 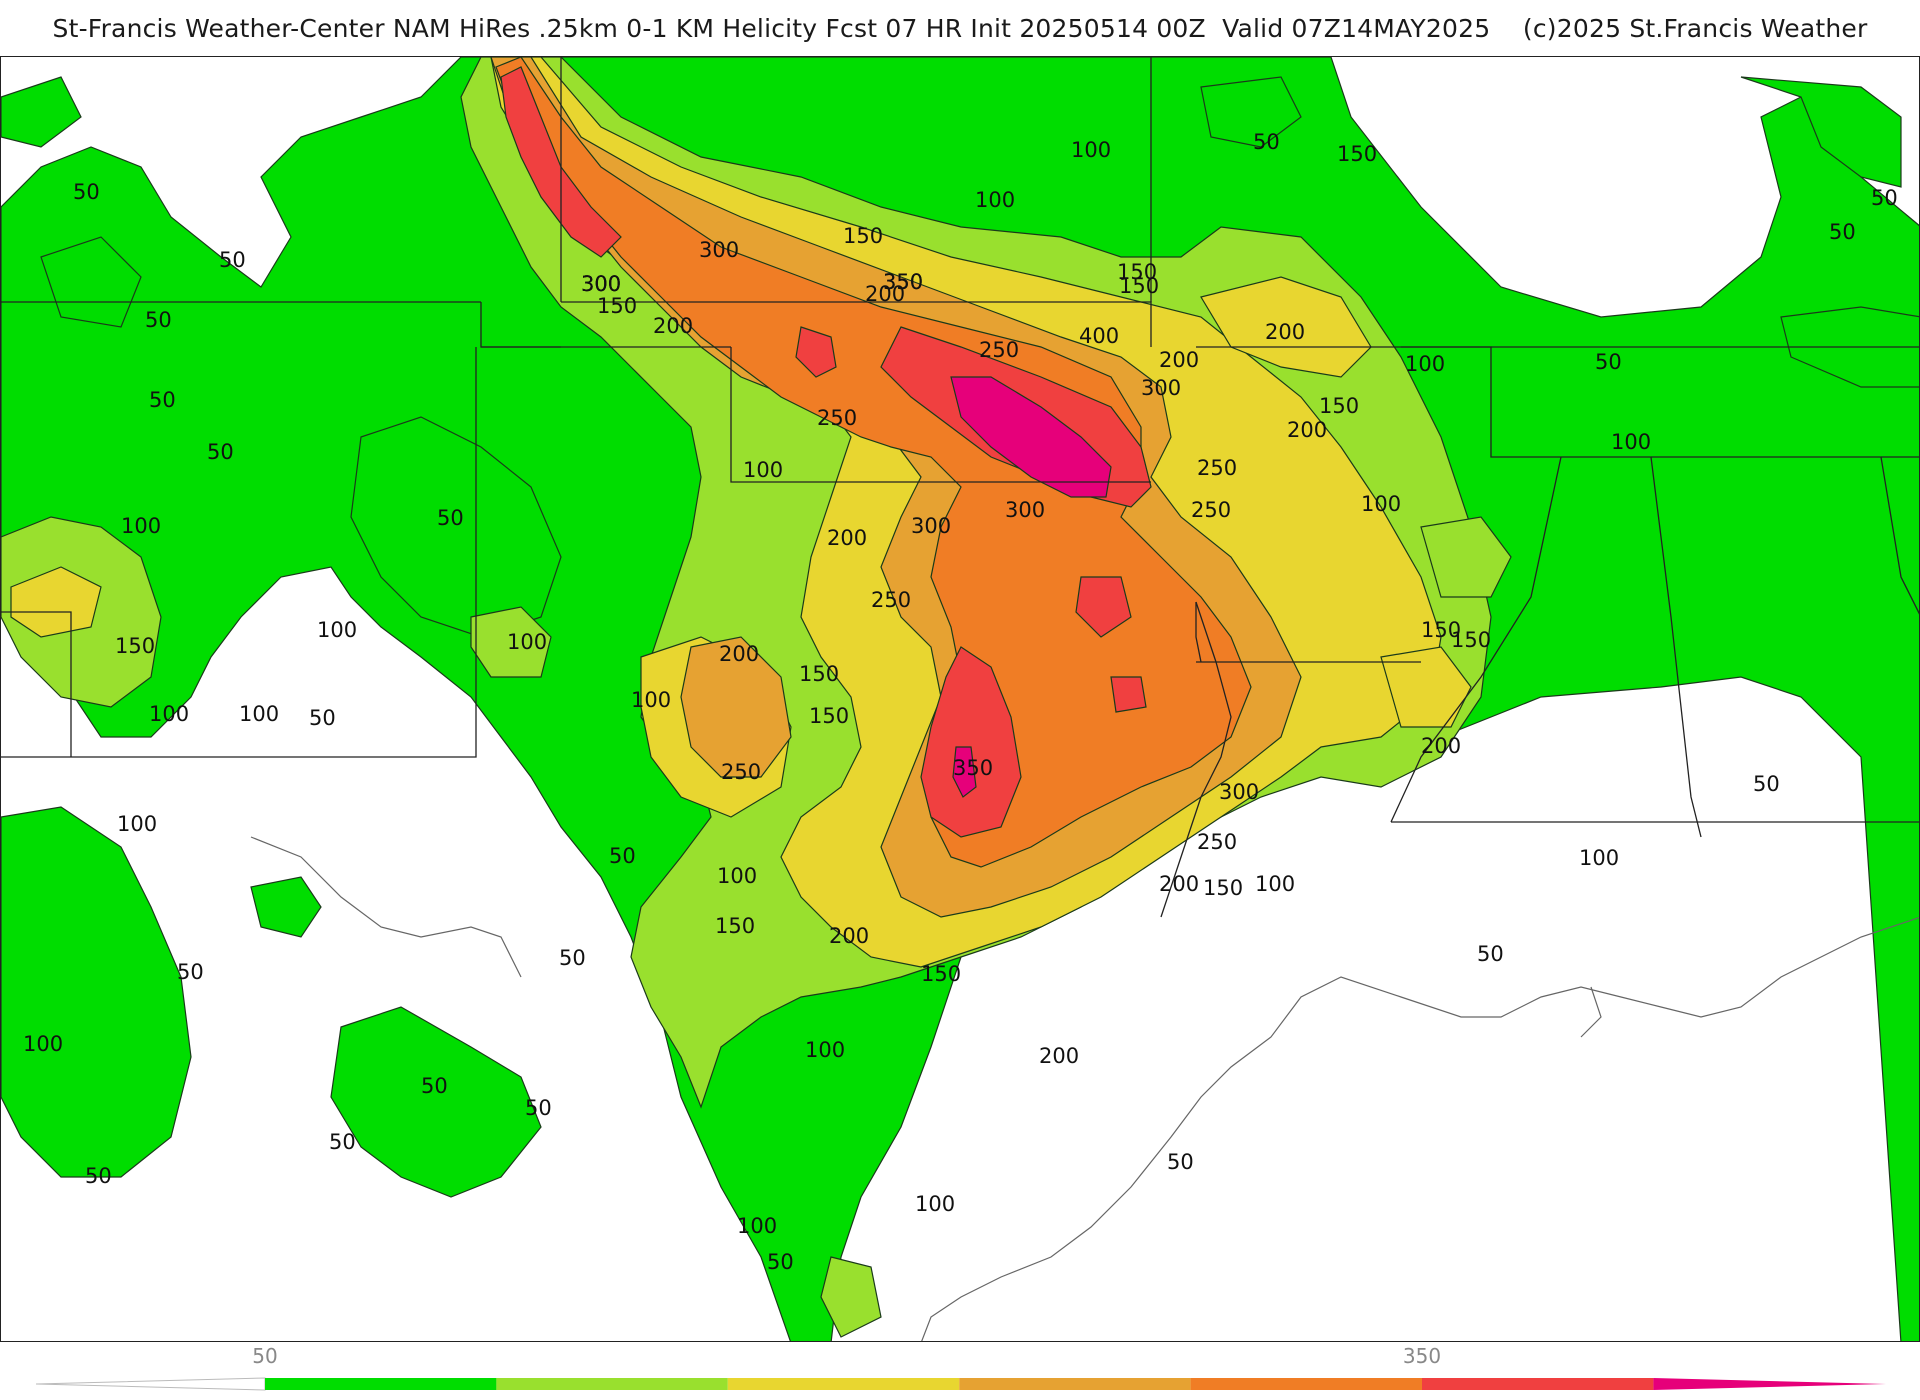 What do you see at coordinates (1769, 1384) in the screenshot?
I see `legend-wedge-right` at bounding box center [1769, 1384].